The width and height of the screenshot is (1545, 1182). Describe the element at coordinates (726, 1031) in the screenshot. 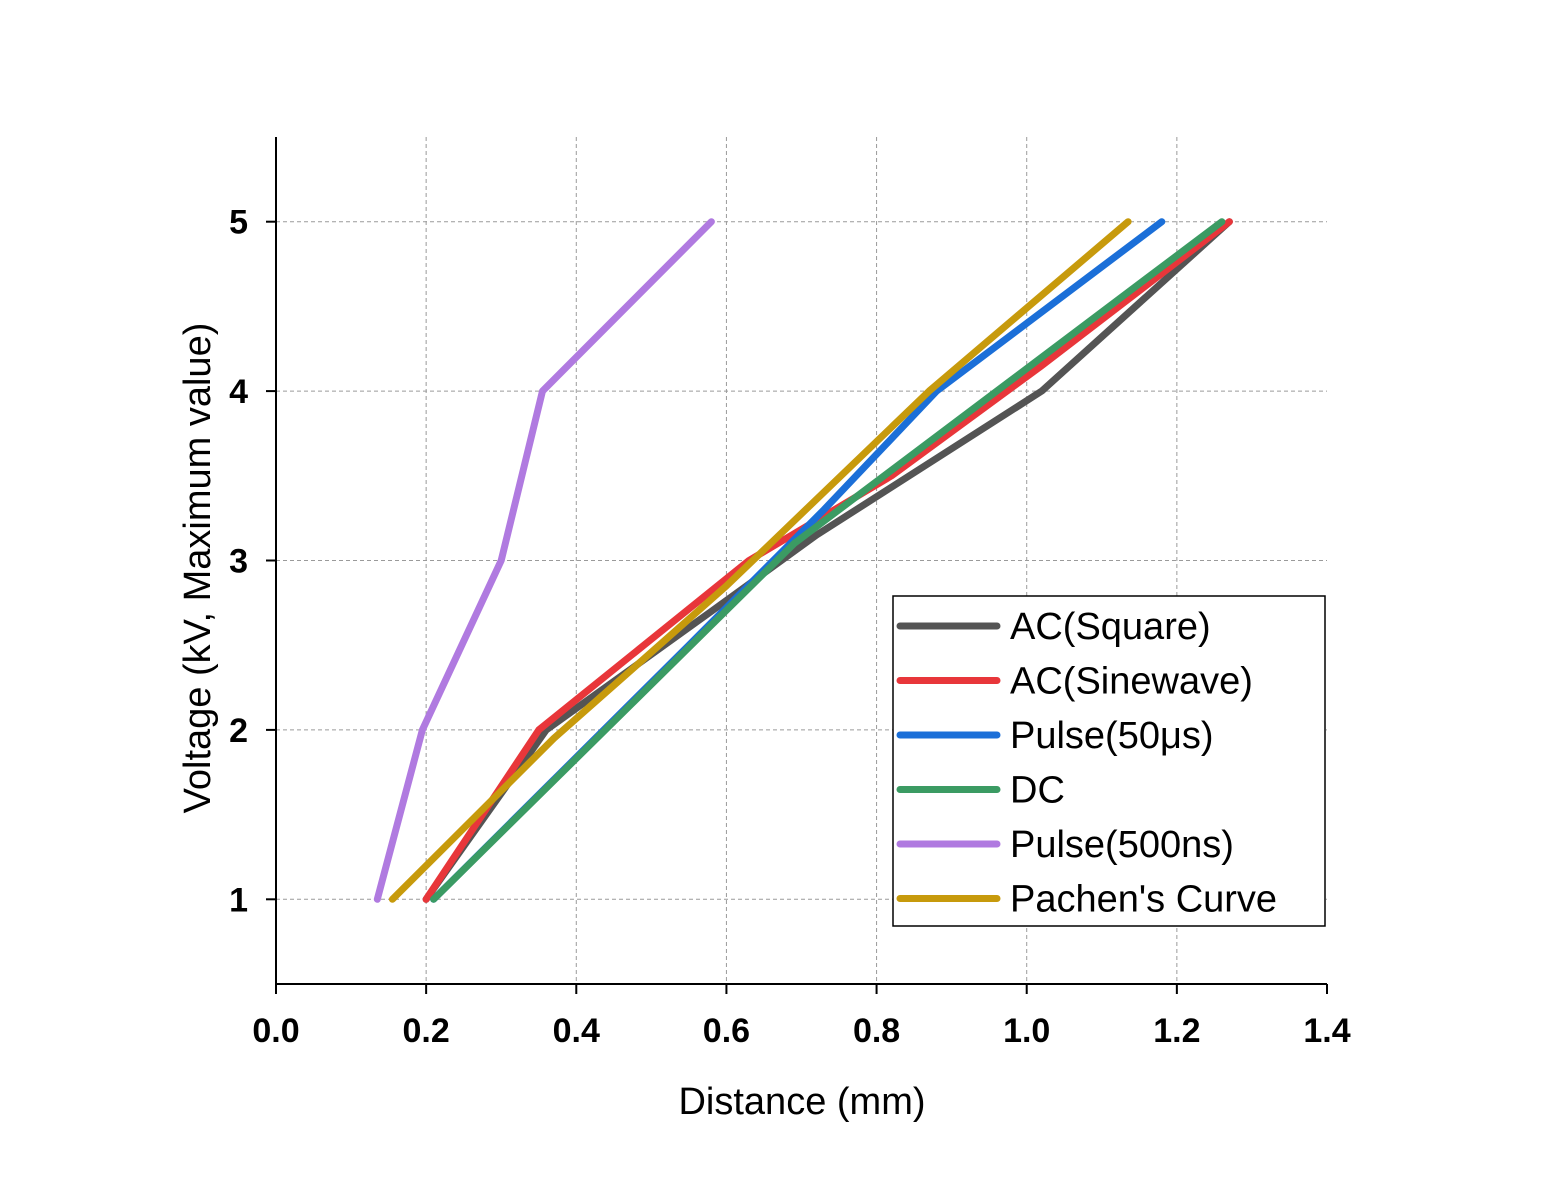

I see `x-tick-label: 0.6` at that location.